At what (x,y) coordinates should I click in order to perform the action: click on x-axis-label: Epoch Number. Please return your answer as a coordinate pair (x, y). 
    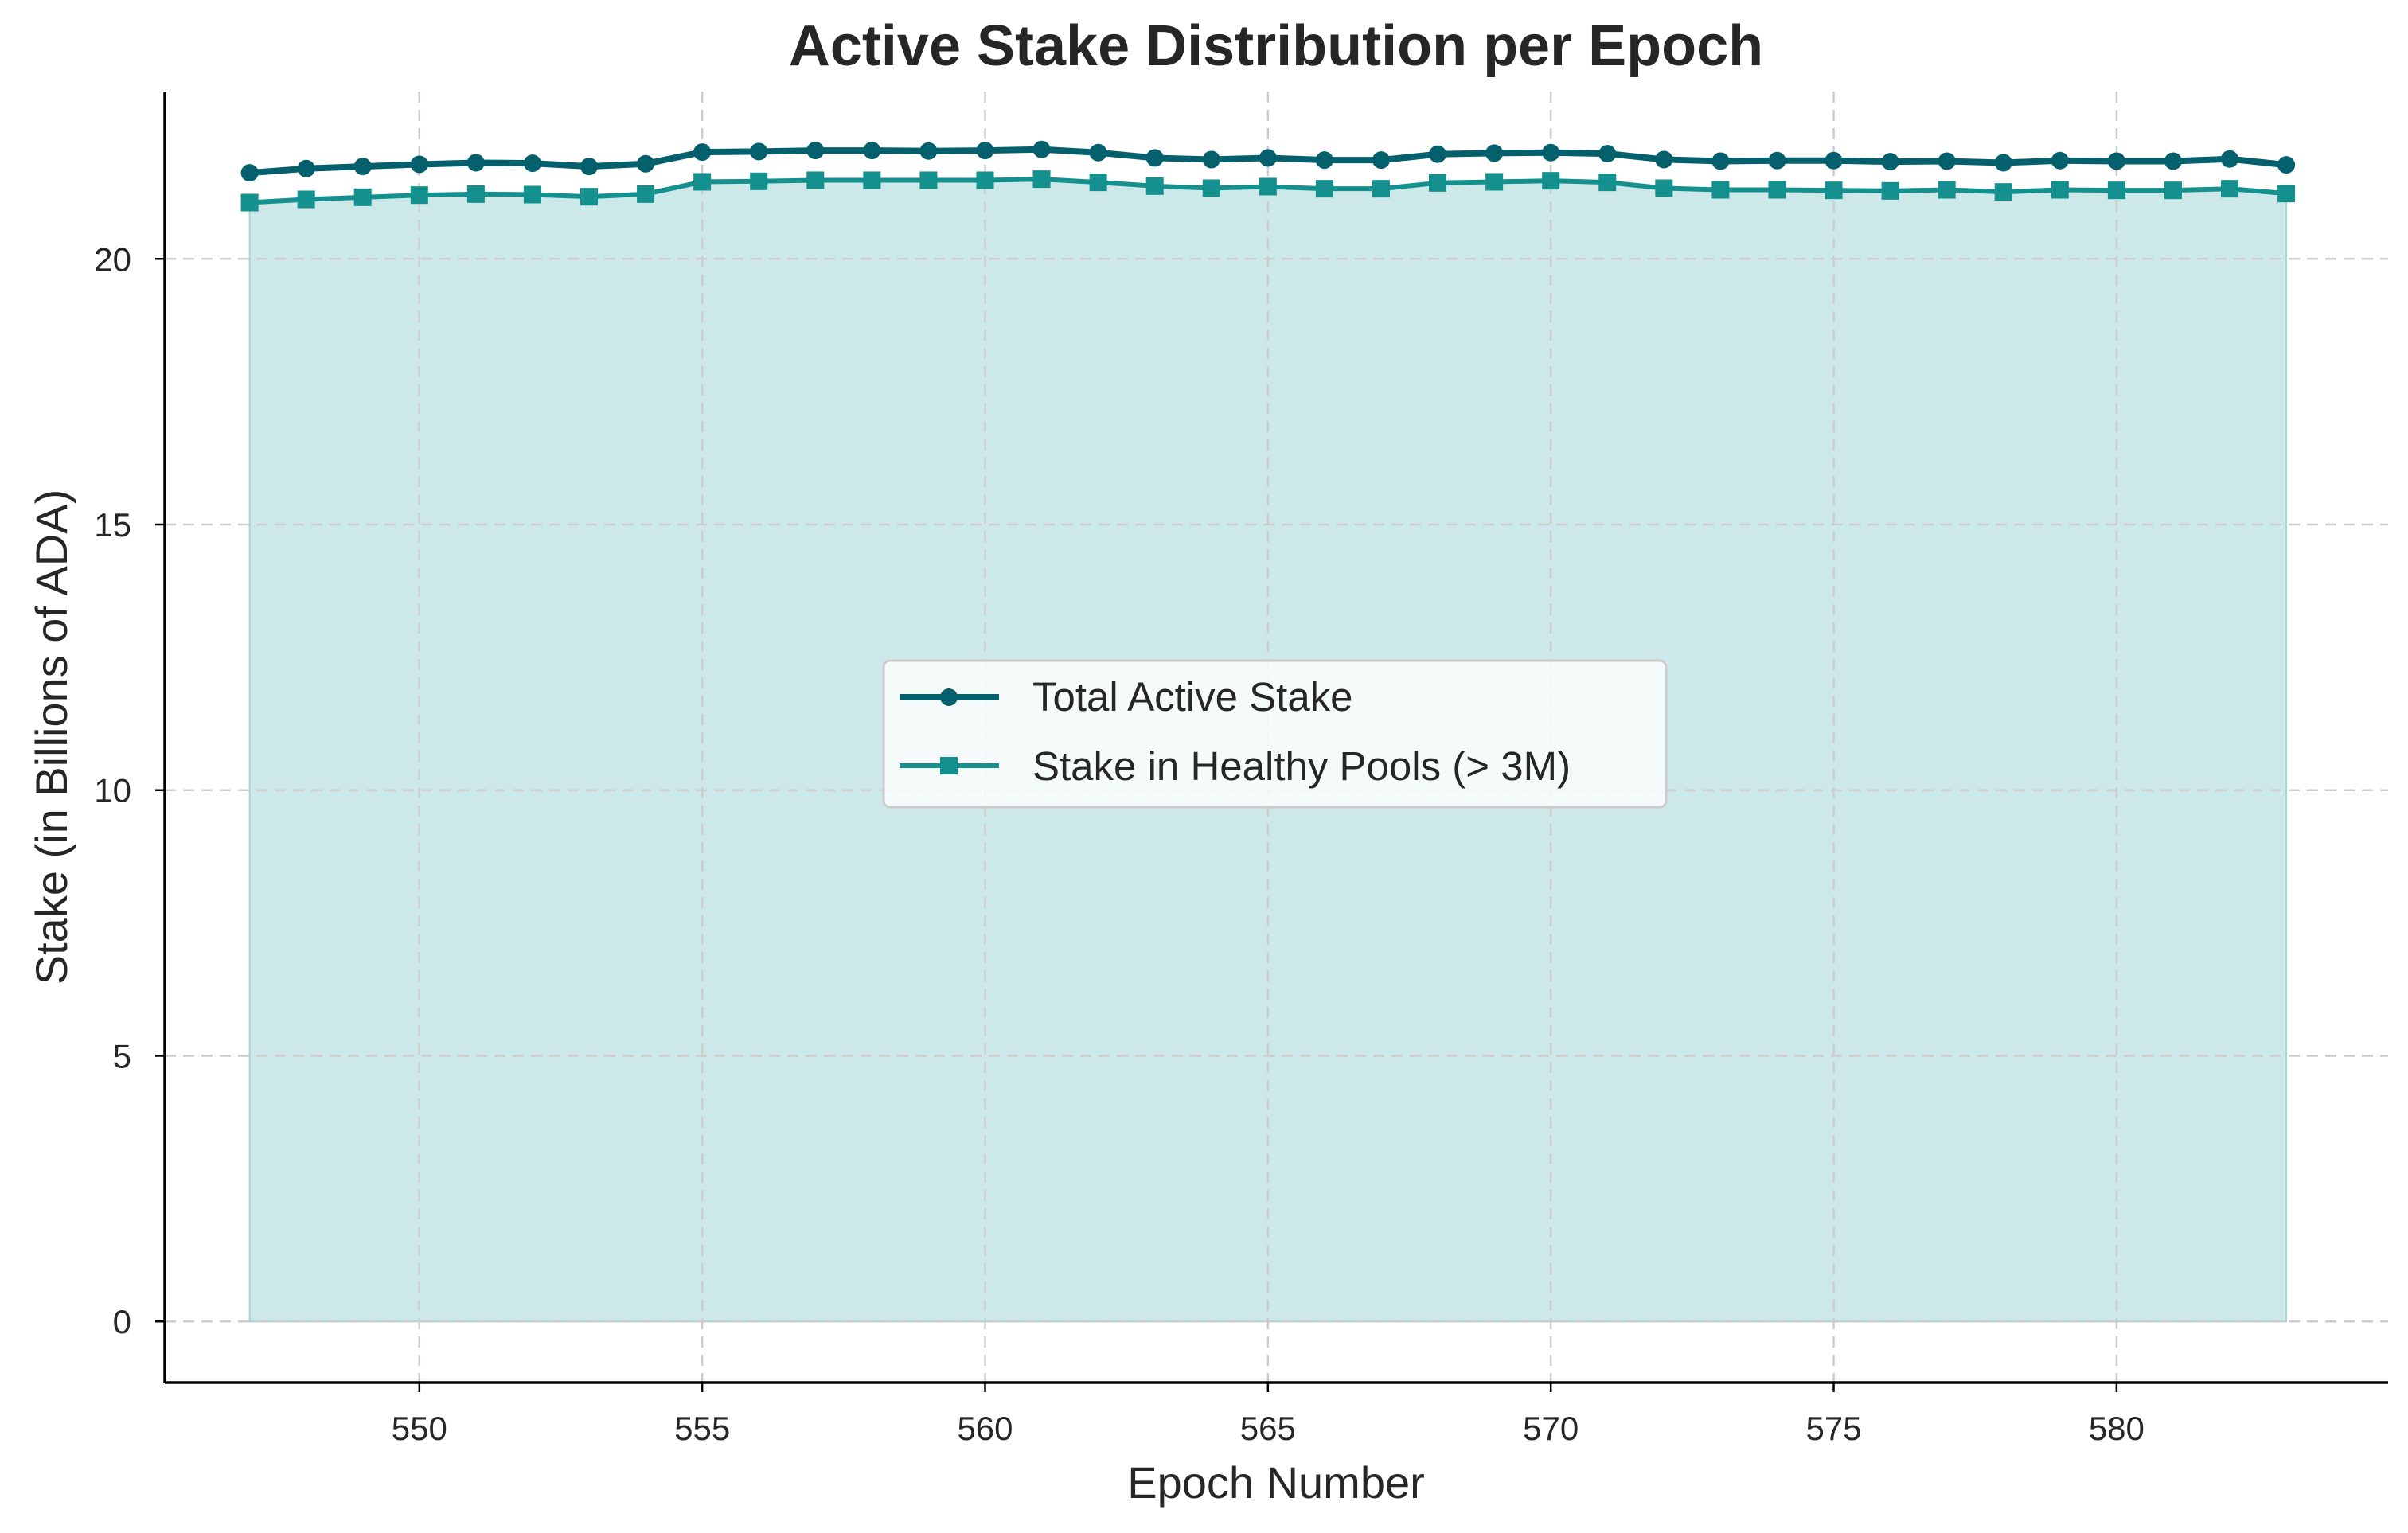
    Looking at the image, I should click on (1276, 1483).